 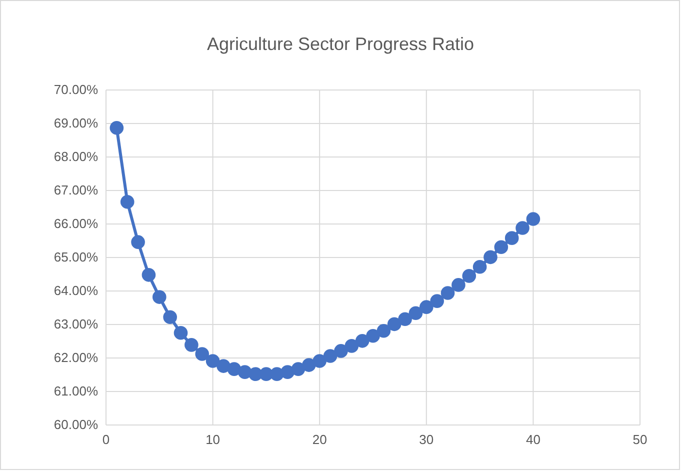 What do you see at coordinates (76, 224) in the screenshot?
I see `y-tick-label: 66.00%` at bounding box center [76, 224].